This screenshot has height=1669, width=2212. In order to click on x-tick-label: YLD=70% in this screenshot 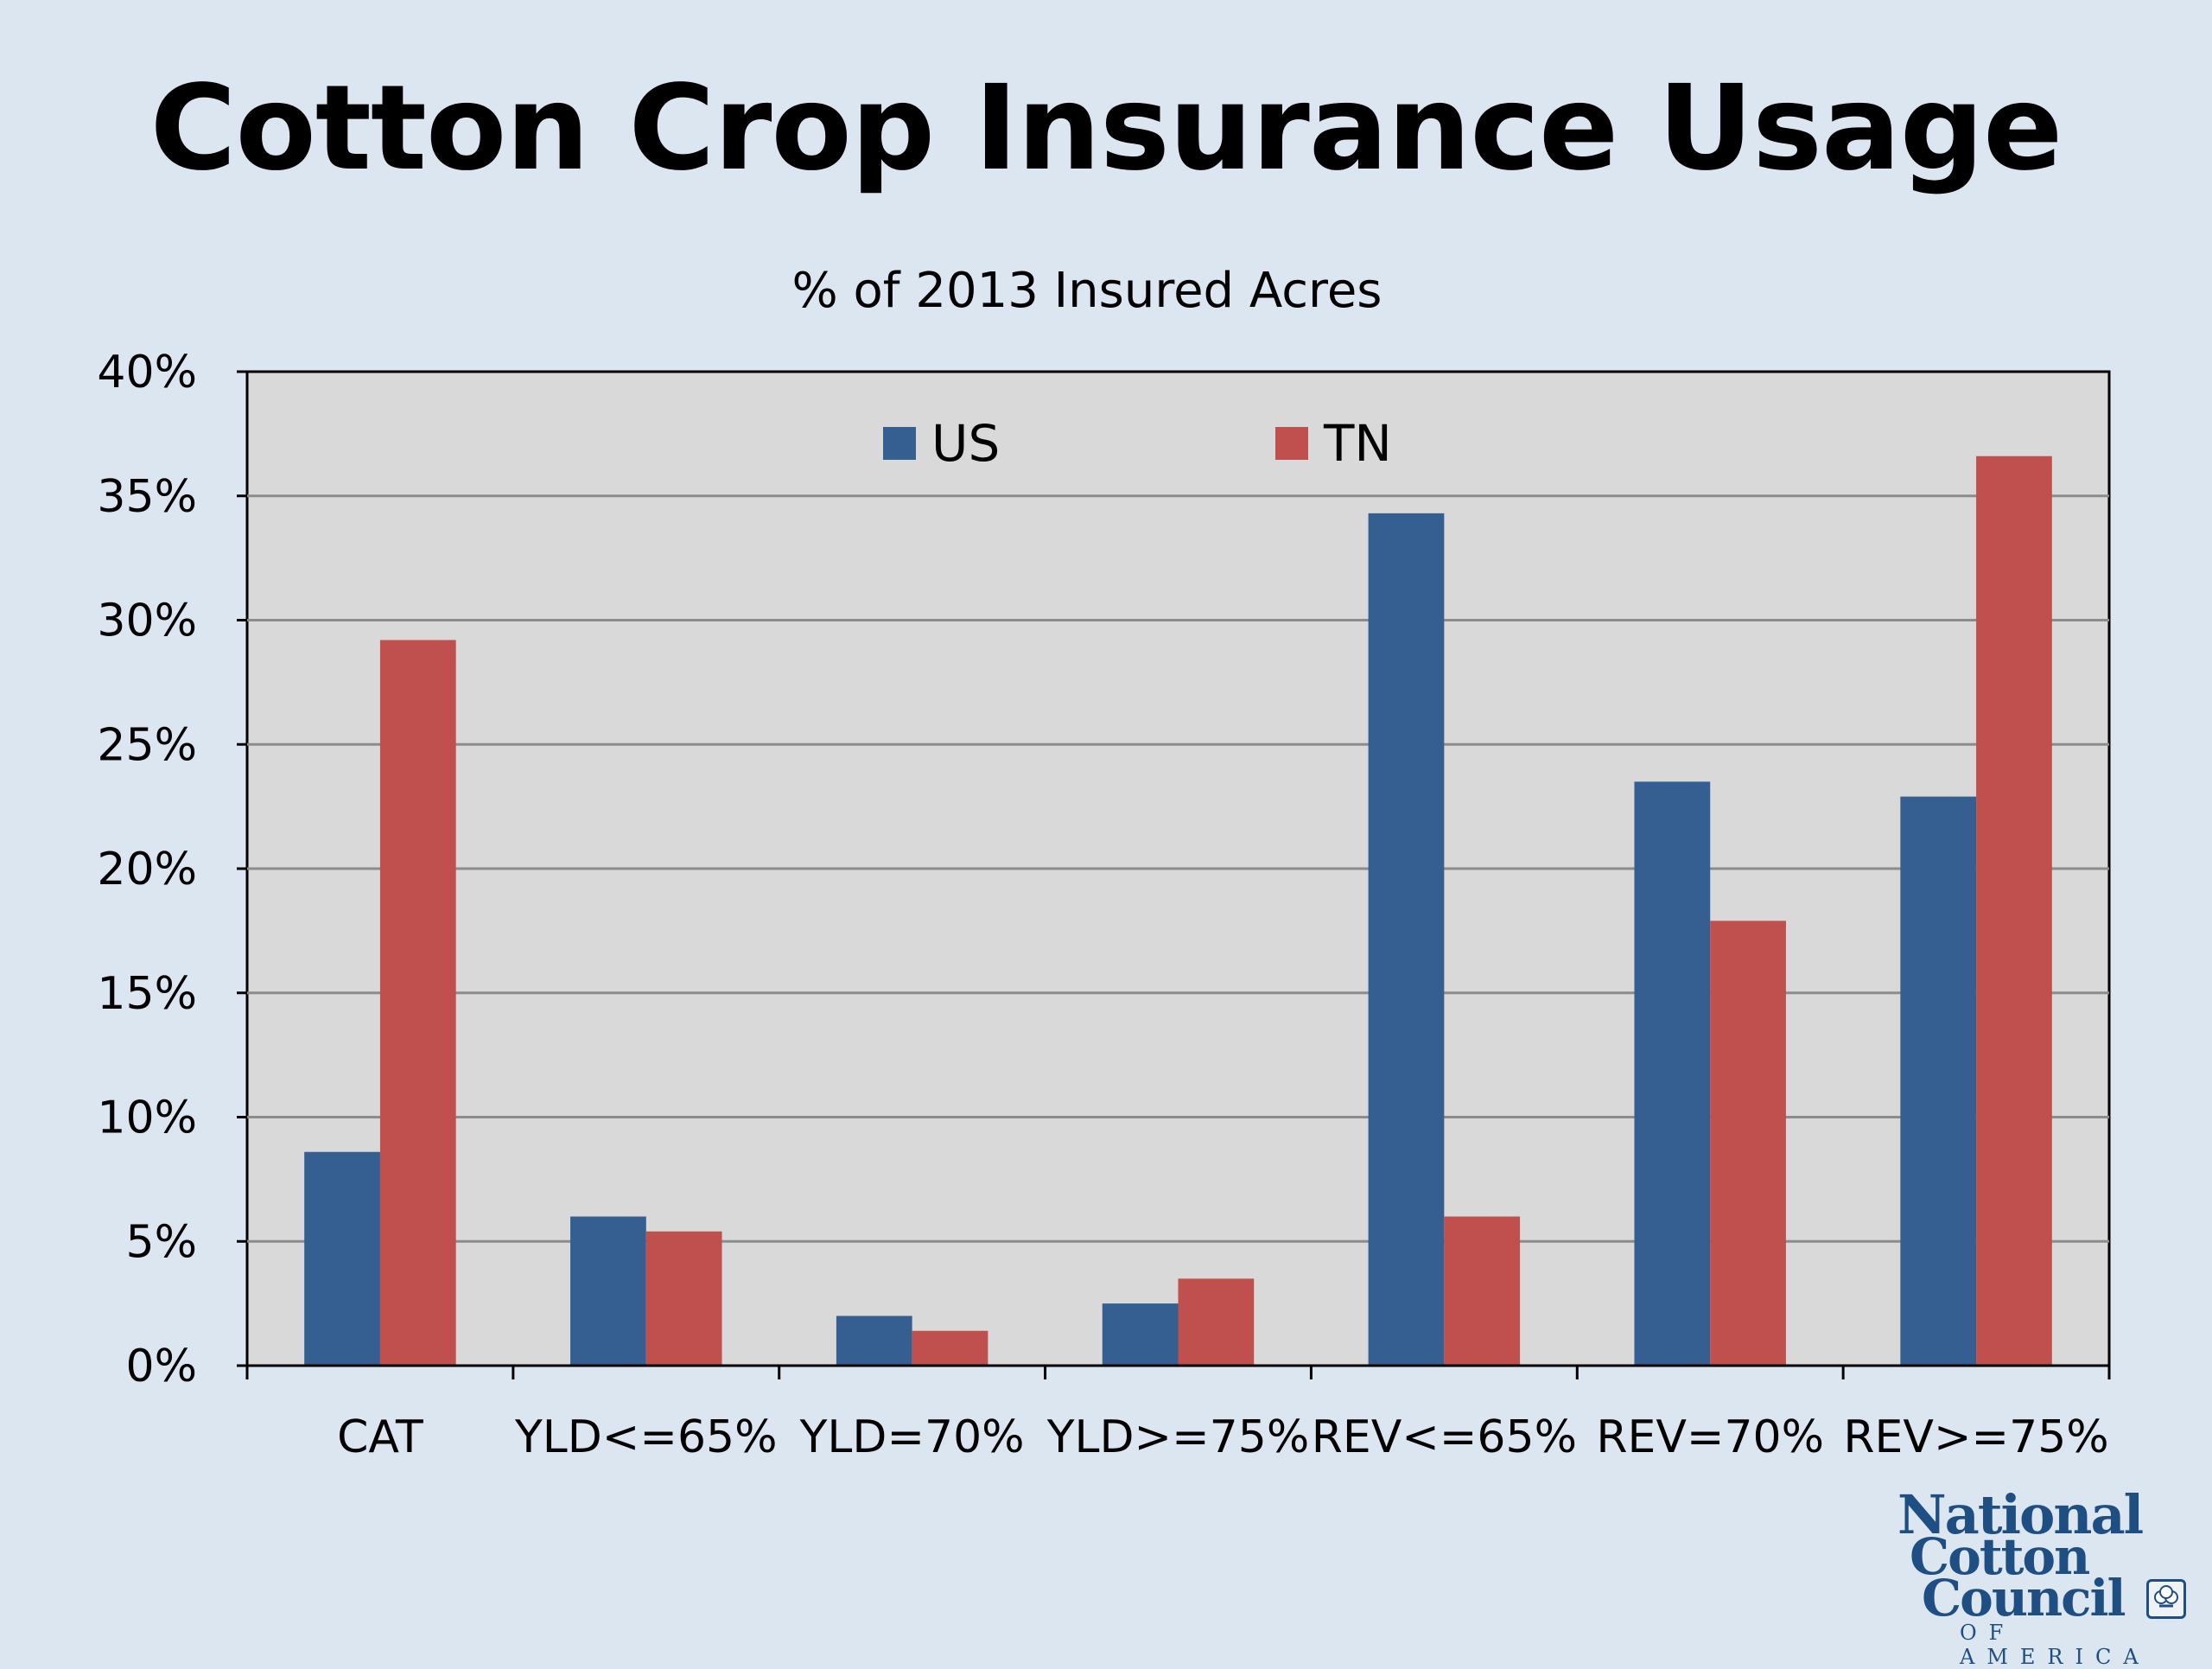, I will do `click(912, 1437)`.